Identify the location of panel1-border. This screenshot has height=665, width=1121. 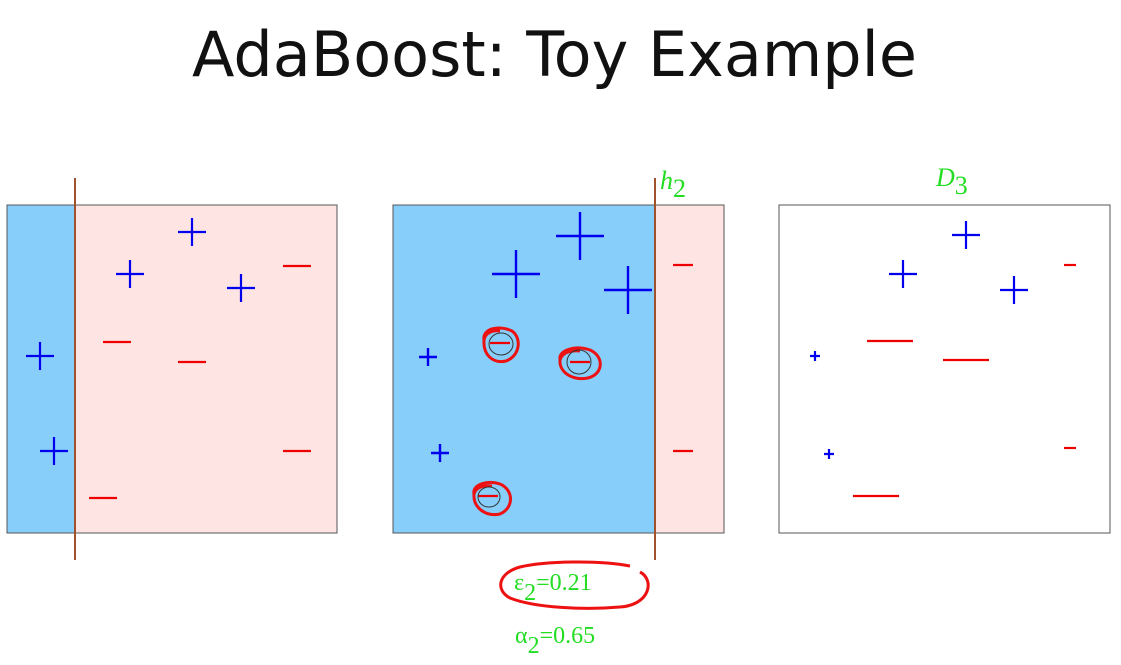
(172, 369).